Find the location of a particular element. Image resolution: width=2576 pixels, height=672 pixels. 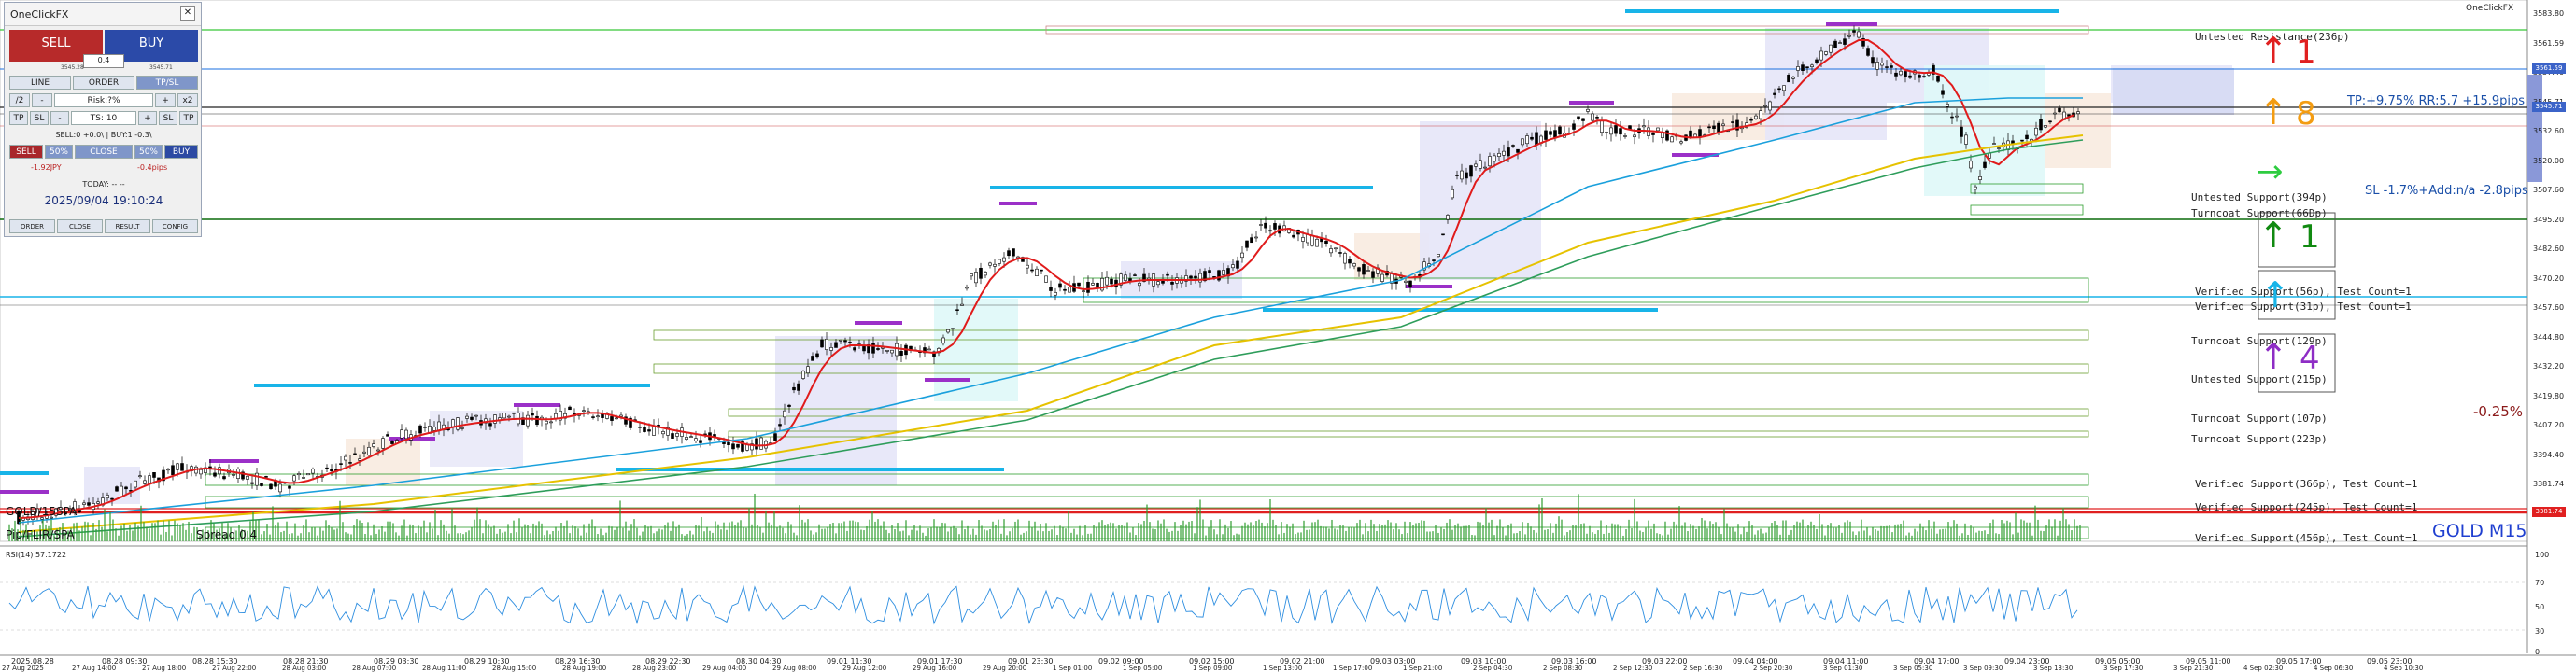

panel-title-bar: OneClickFX ✕ is located at coordinates (103, 14).